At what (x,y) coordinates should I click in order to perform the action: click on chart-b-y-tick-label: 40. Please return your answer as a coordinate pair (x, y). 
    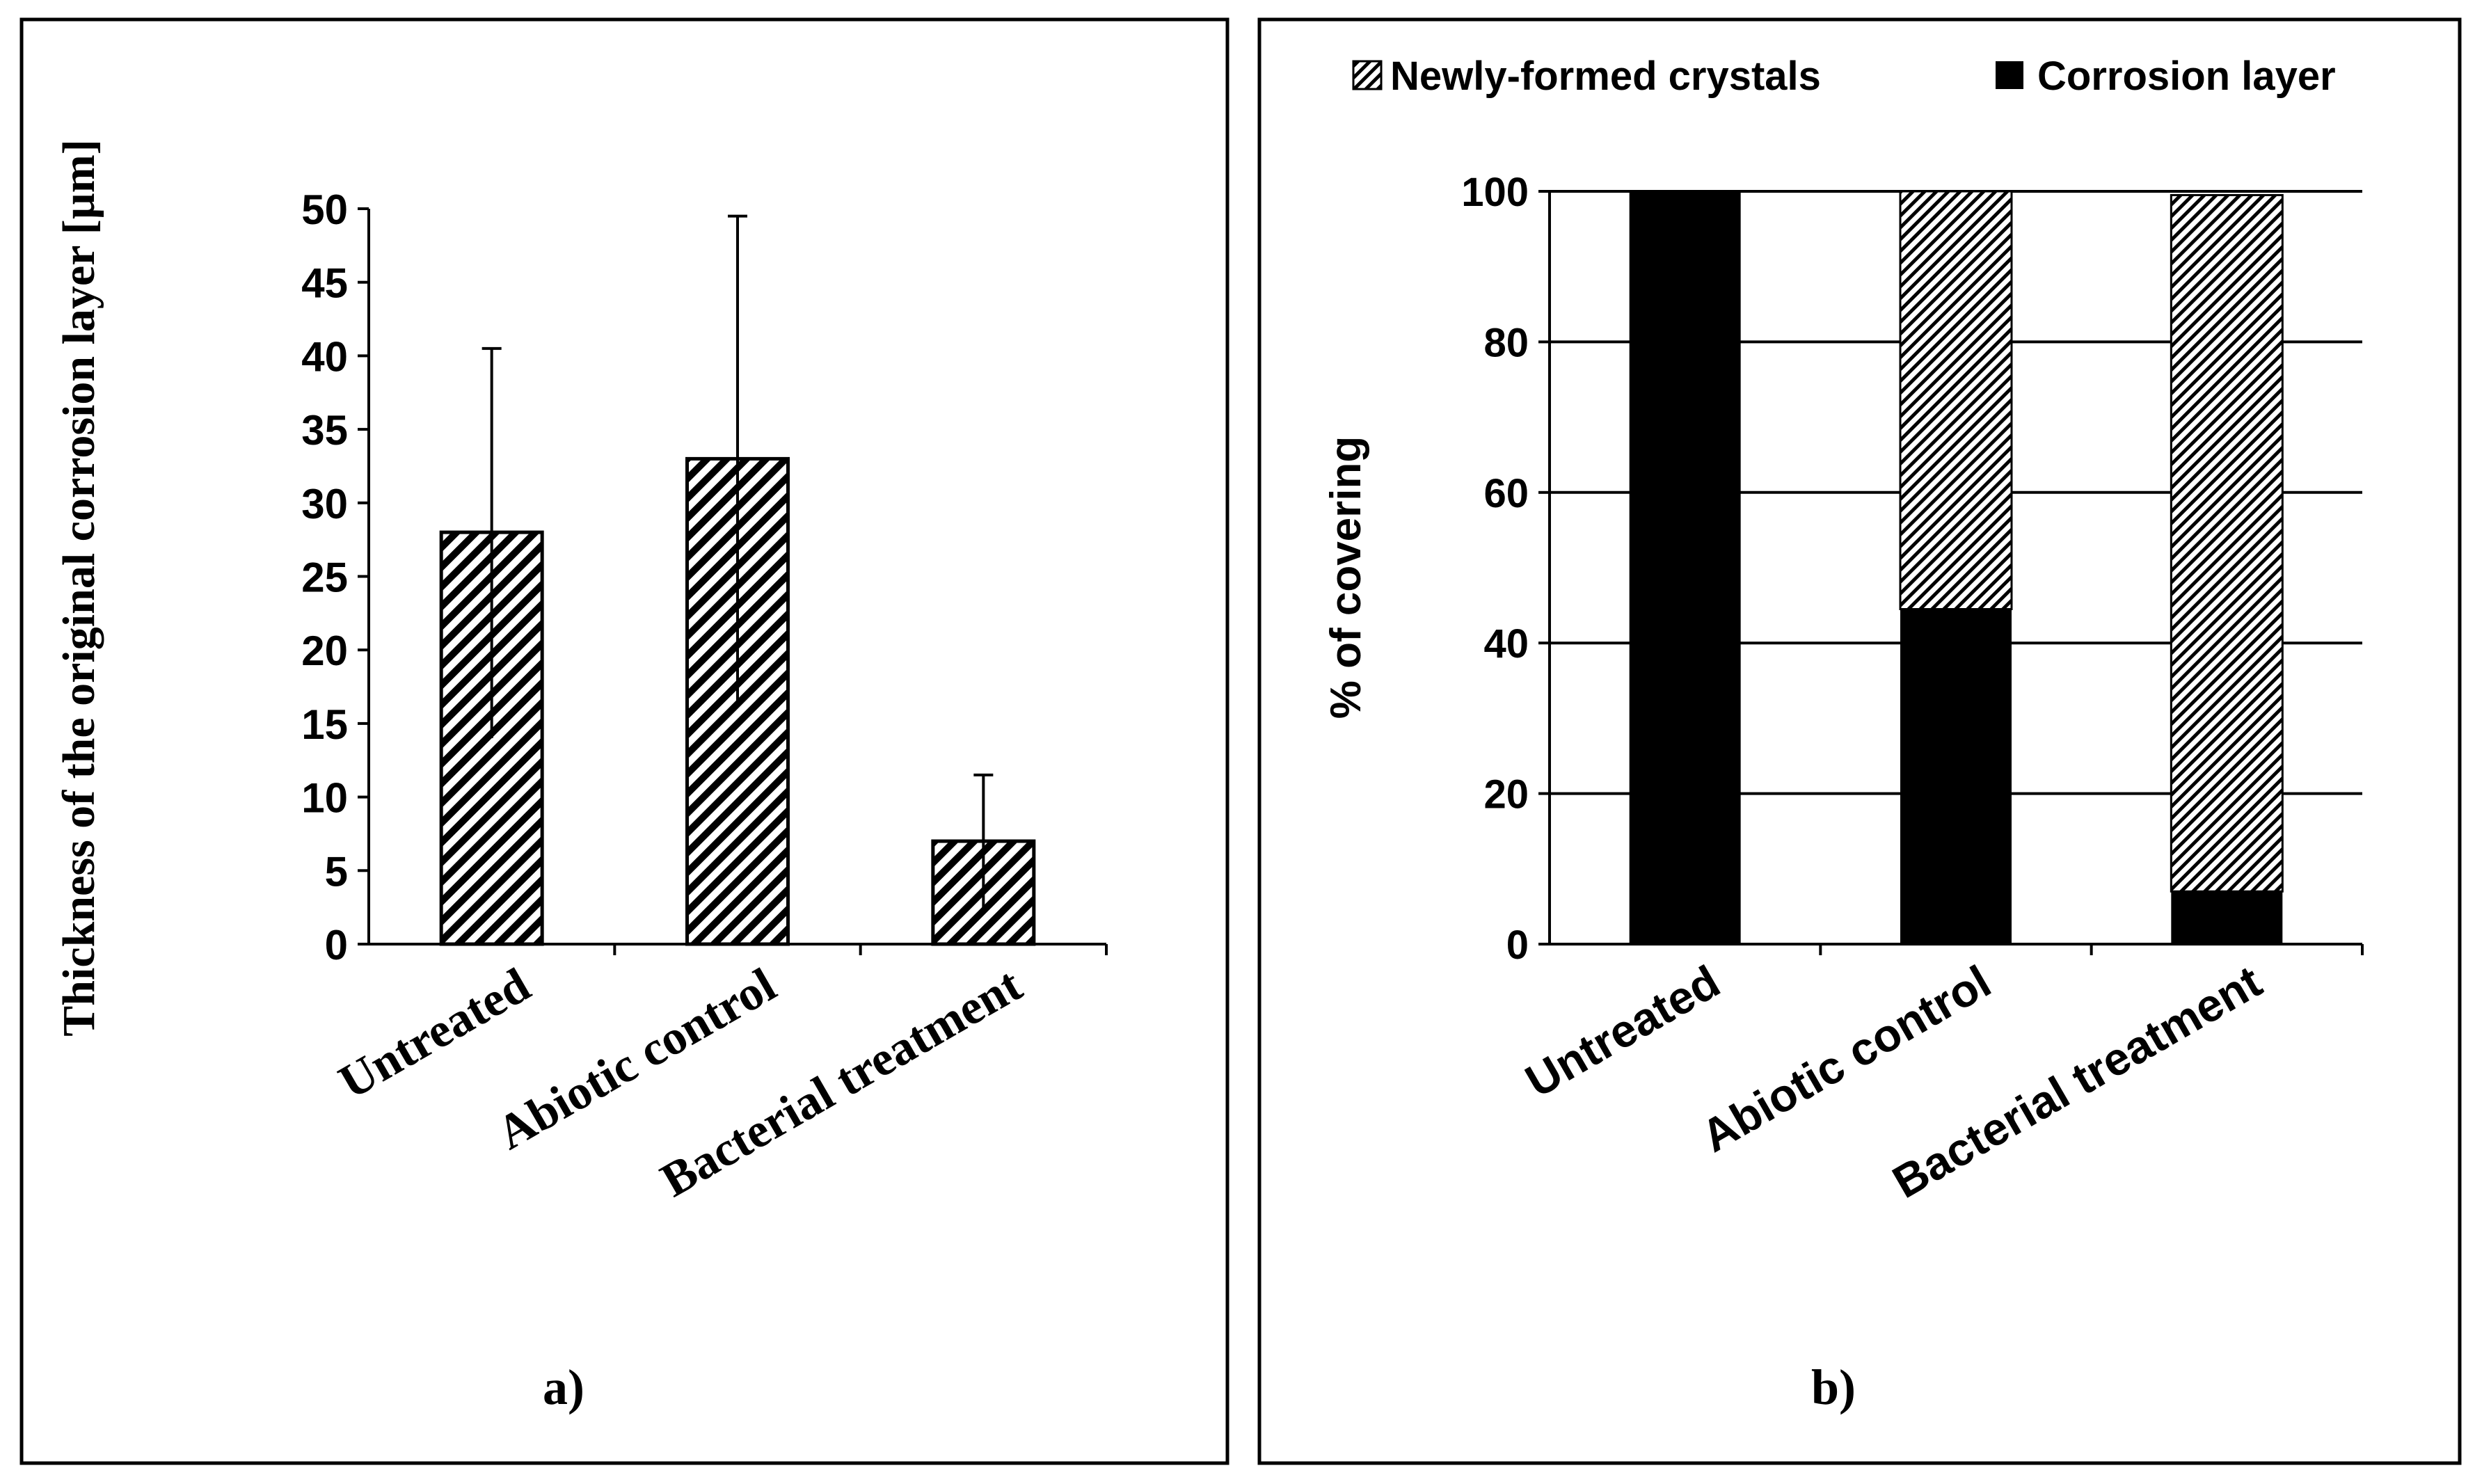
    Looking at the image, I should click on (1506, 644).